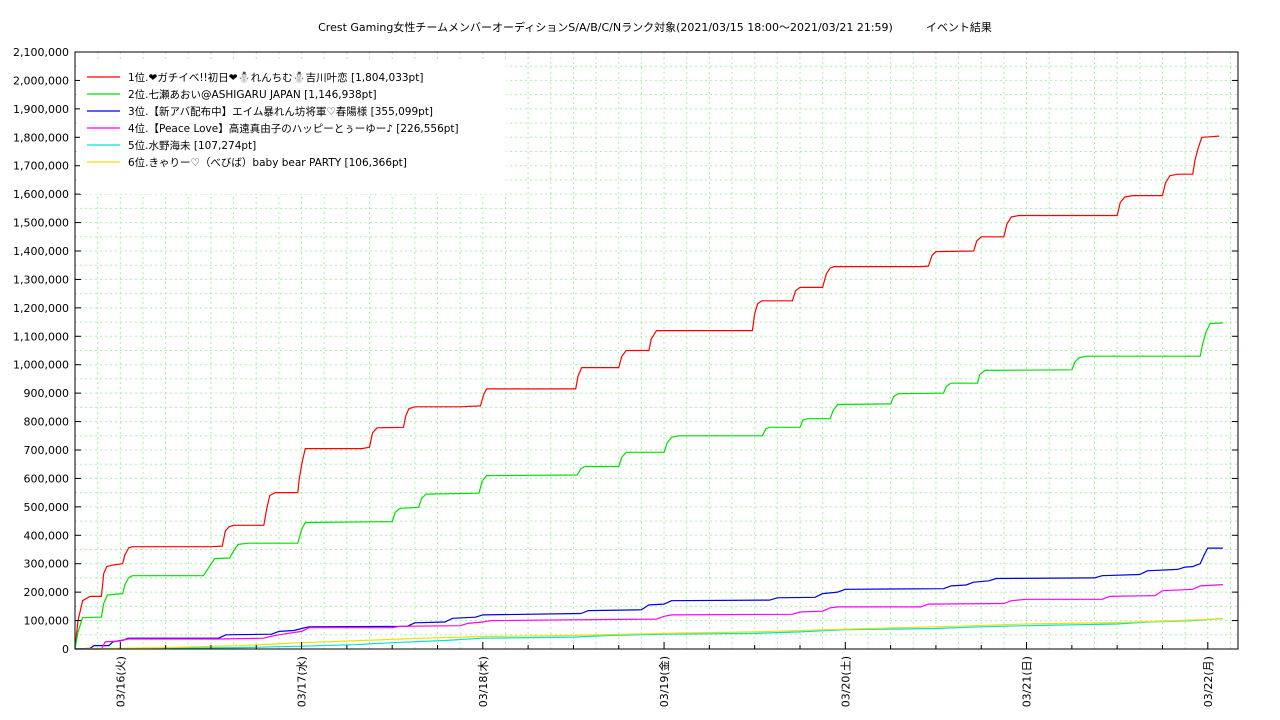  I want to click on y-tick-label: 300,000, so click(47, 564).